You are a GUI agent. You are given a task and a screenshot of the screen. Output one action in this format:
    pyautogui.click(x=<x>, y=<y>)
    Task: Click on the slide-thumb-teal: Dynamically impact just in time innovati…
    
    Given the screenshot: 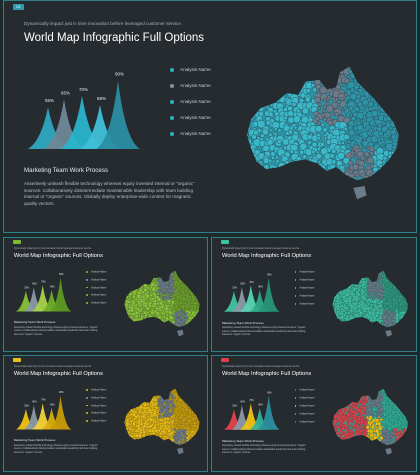 What is the action you would take?
    pyautogui.click(x=314, y=294)
    